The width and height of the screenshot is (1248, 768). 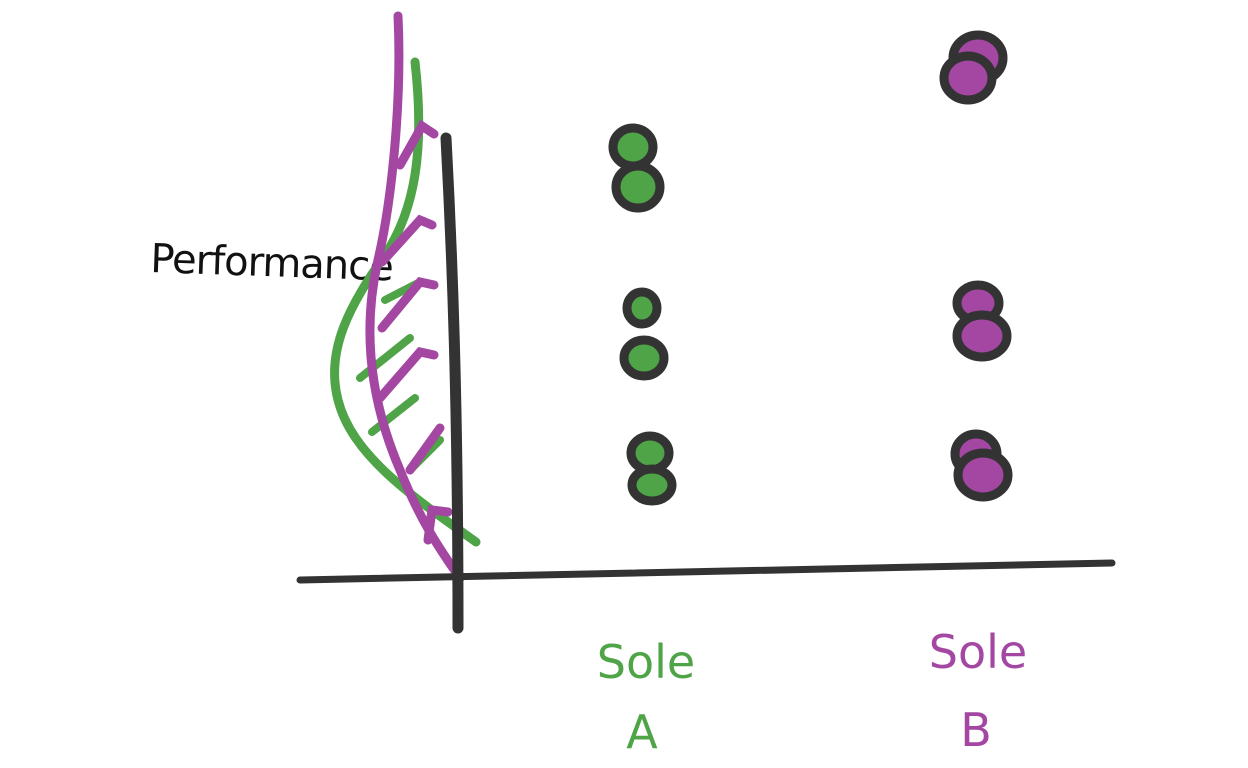 I want to click on x-axis-line, so click(x=706, y=571).